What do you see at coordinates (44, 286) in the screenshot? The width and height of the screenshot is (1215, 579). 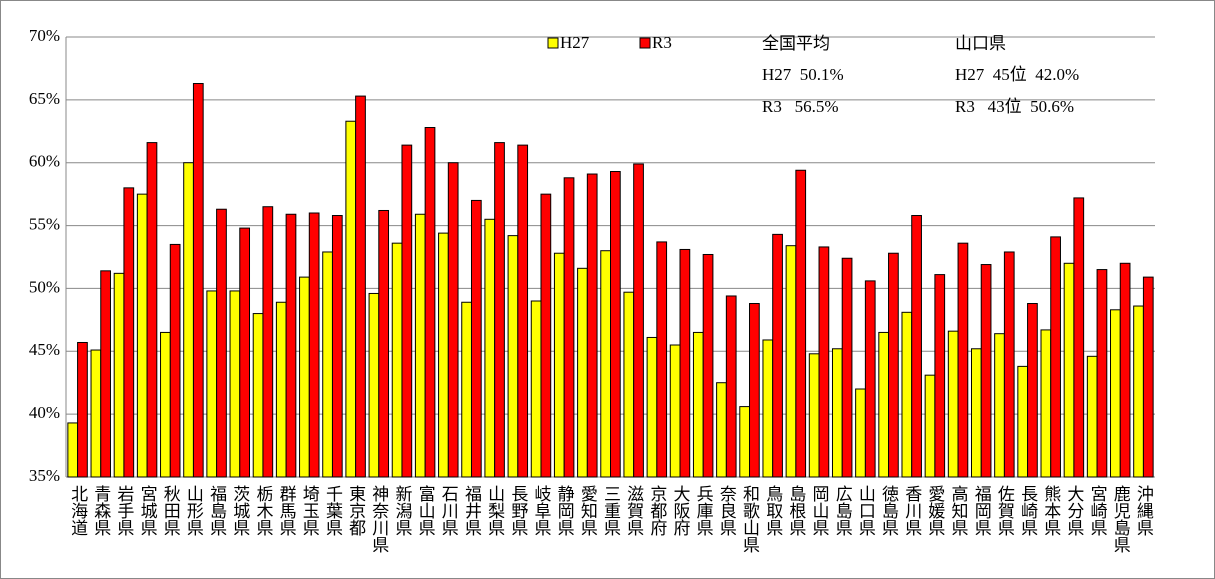 I see `y-tick-label: 50%` at bounding box center [44, 286].